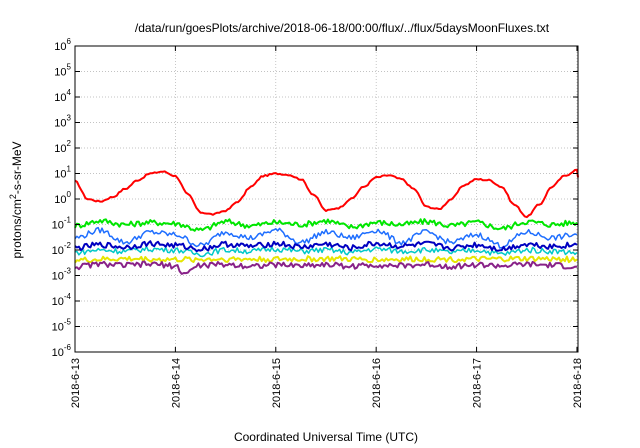 The width and height of the screenshot is (640, 448). Describe the element at coordinates (377, 383) in the screenshot. I see `x-tick-label: 2018-6-16` at that location.